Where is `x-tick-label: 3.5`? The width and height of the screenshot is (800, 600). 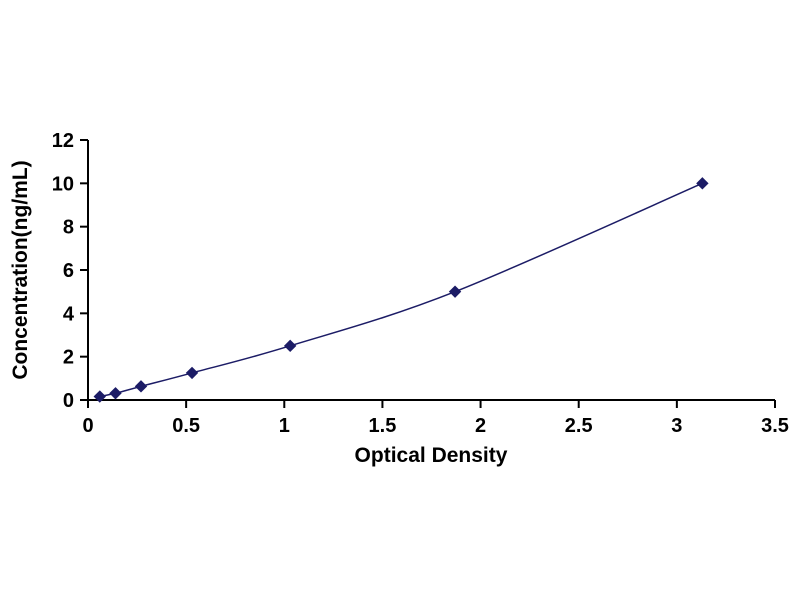 x-tick-label: 3.5 is located at coordinates (775, 426).